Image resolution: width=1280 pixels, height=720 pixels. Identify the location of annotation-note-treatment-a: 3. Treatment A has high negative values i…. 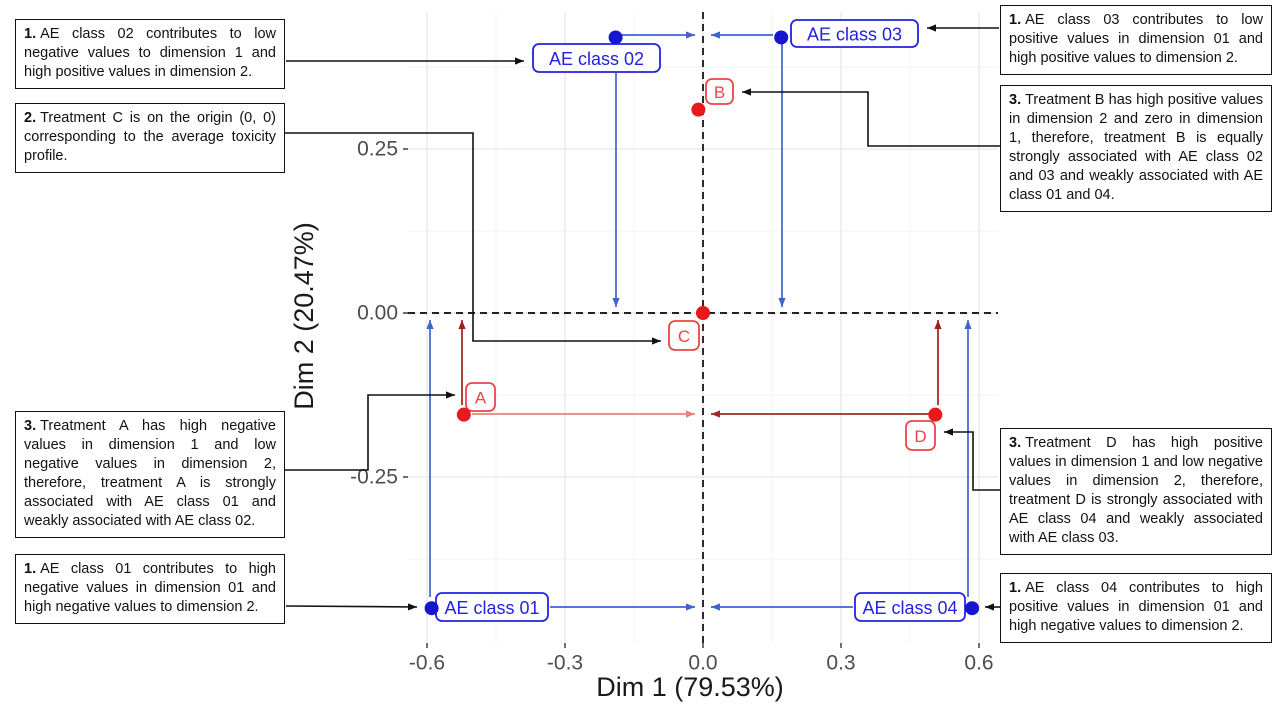
(150, 474).